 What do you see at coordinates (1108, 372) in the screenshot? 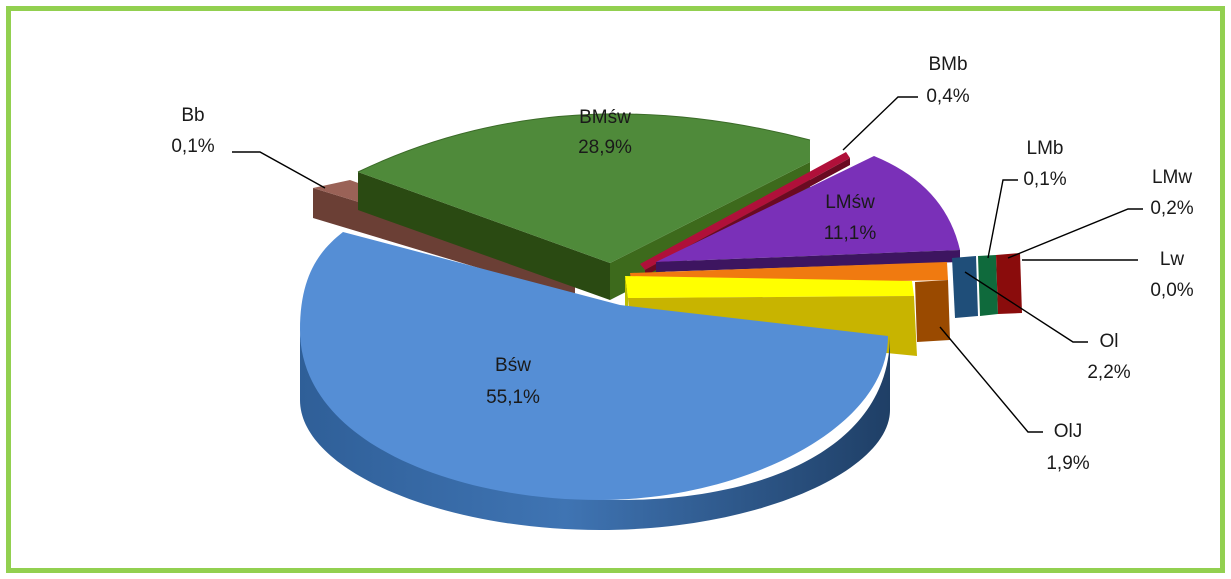
I see `label-ol-value: 2,2%` at bounding box center [1108, 372].